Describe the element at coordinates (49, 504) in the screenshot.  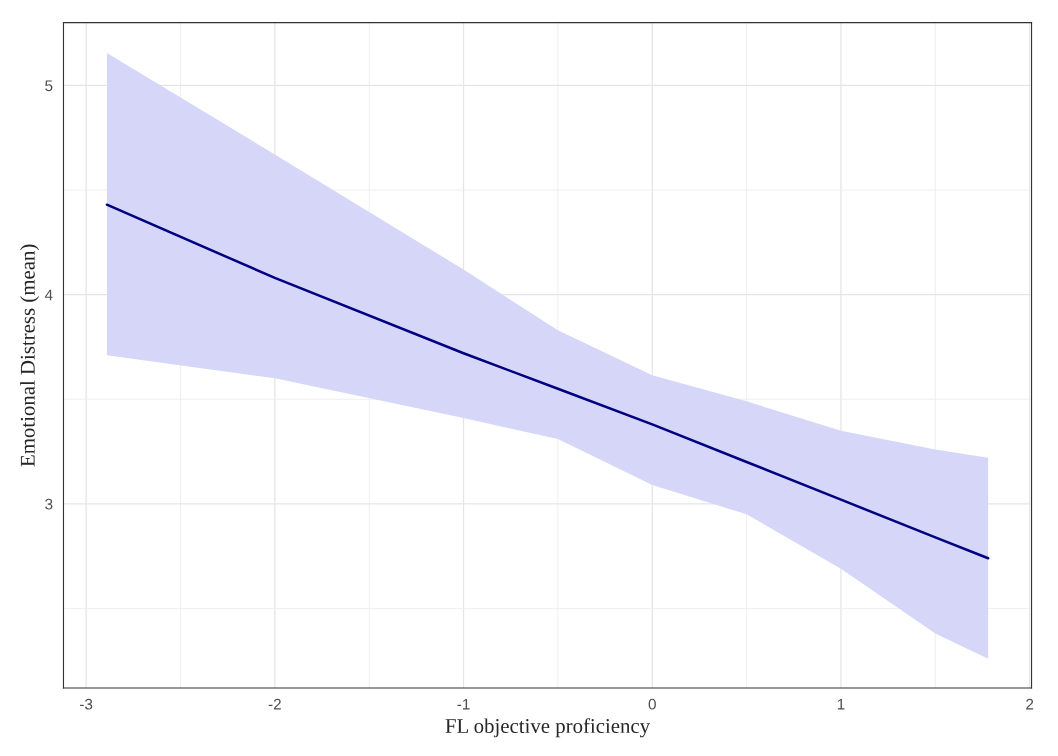
I see `y-tick-label: 3` at that location.